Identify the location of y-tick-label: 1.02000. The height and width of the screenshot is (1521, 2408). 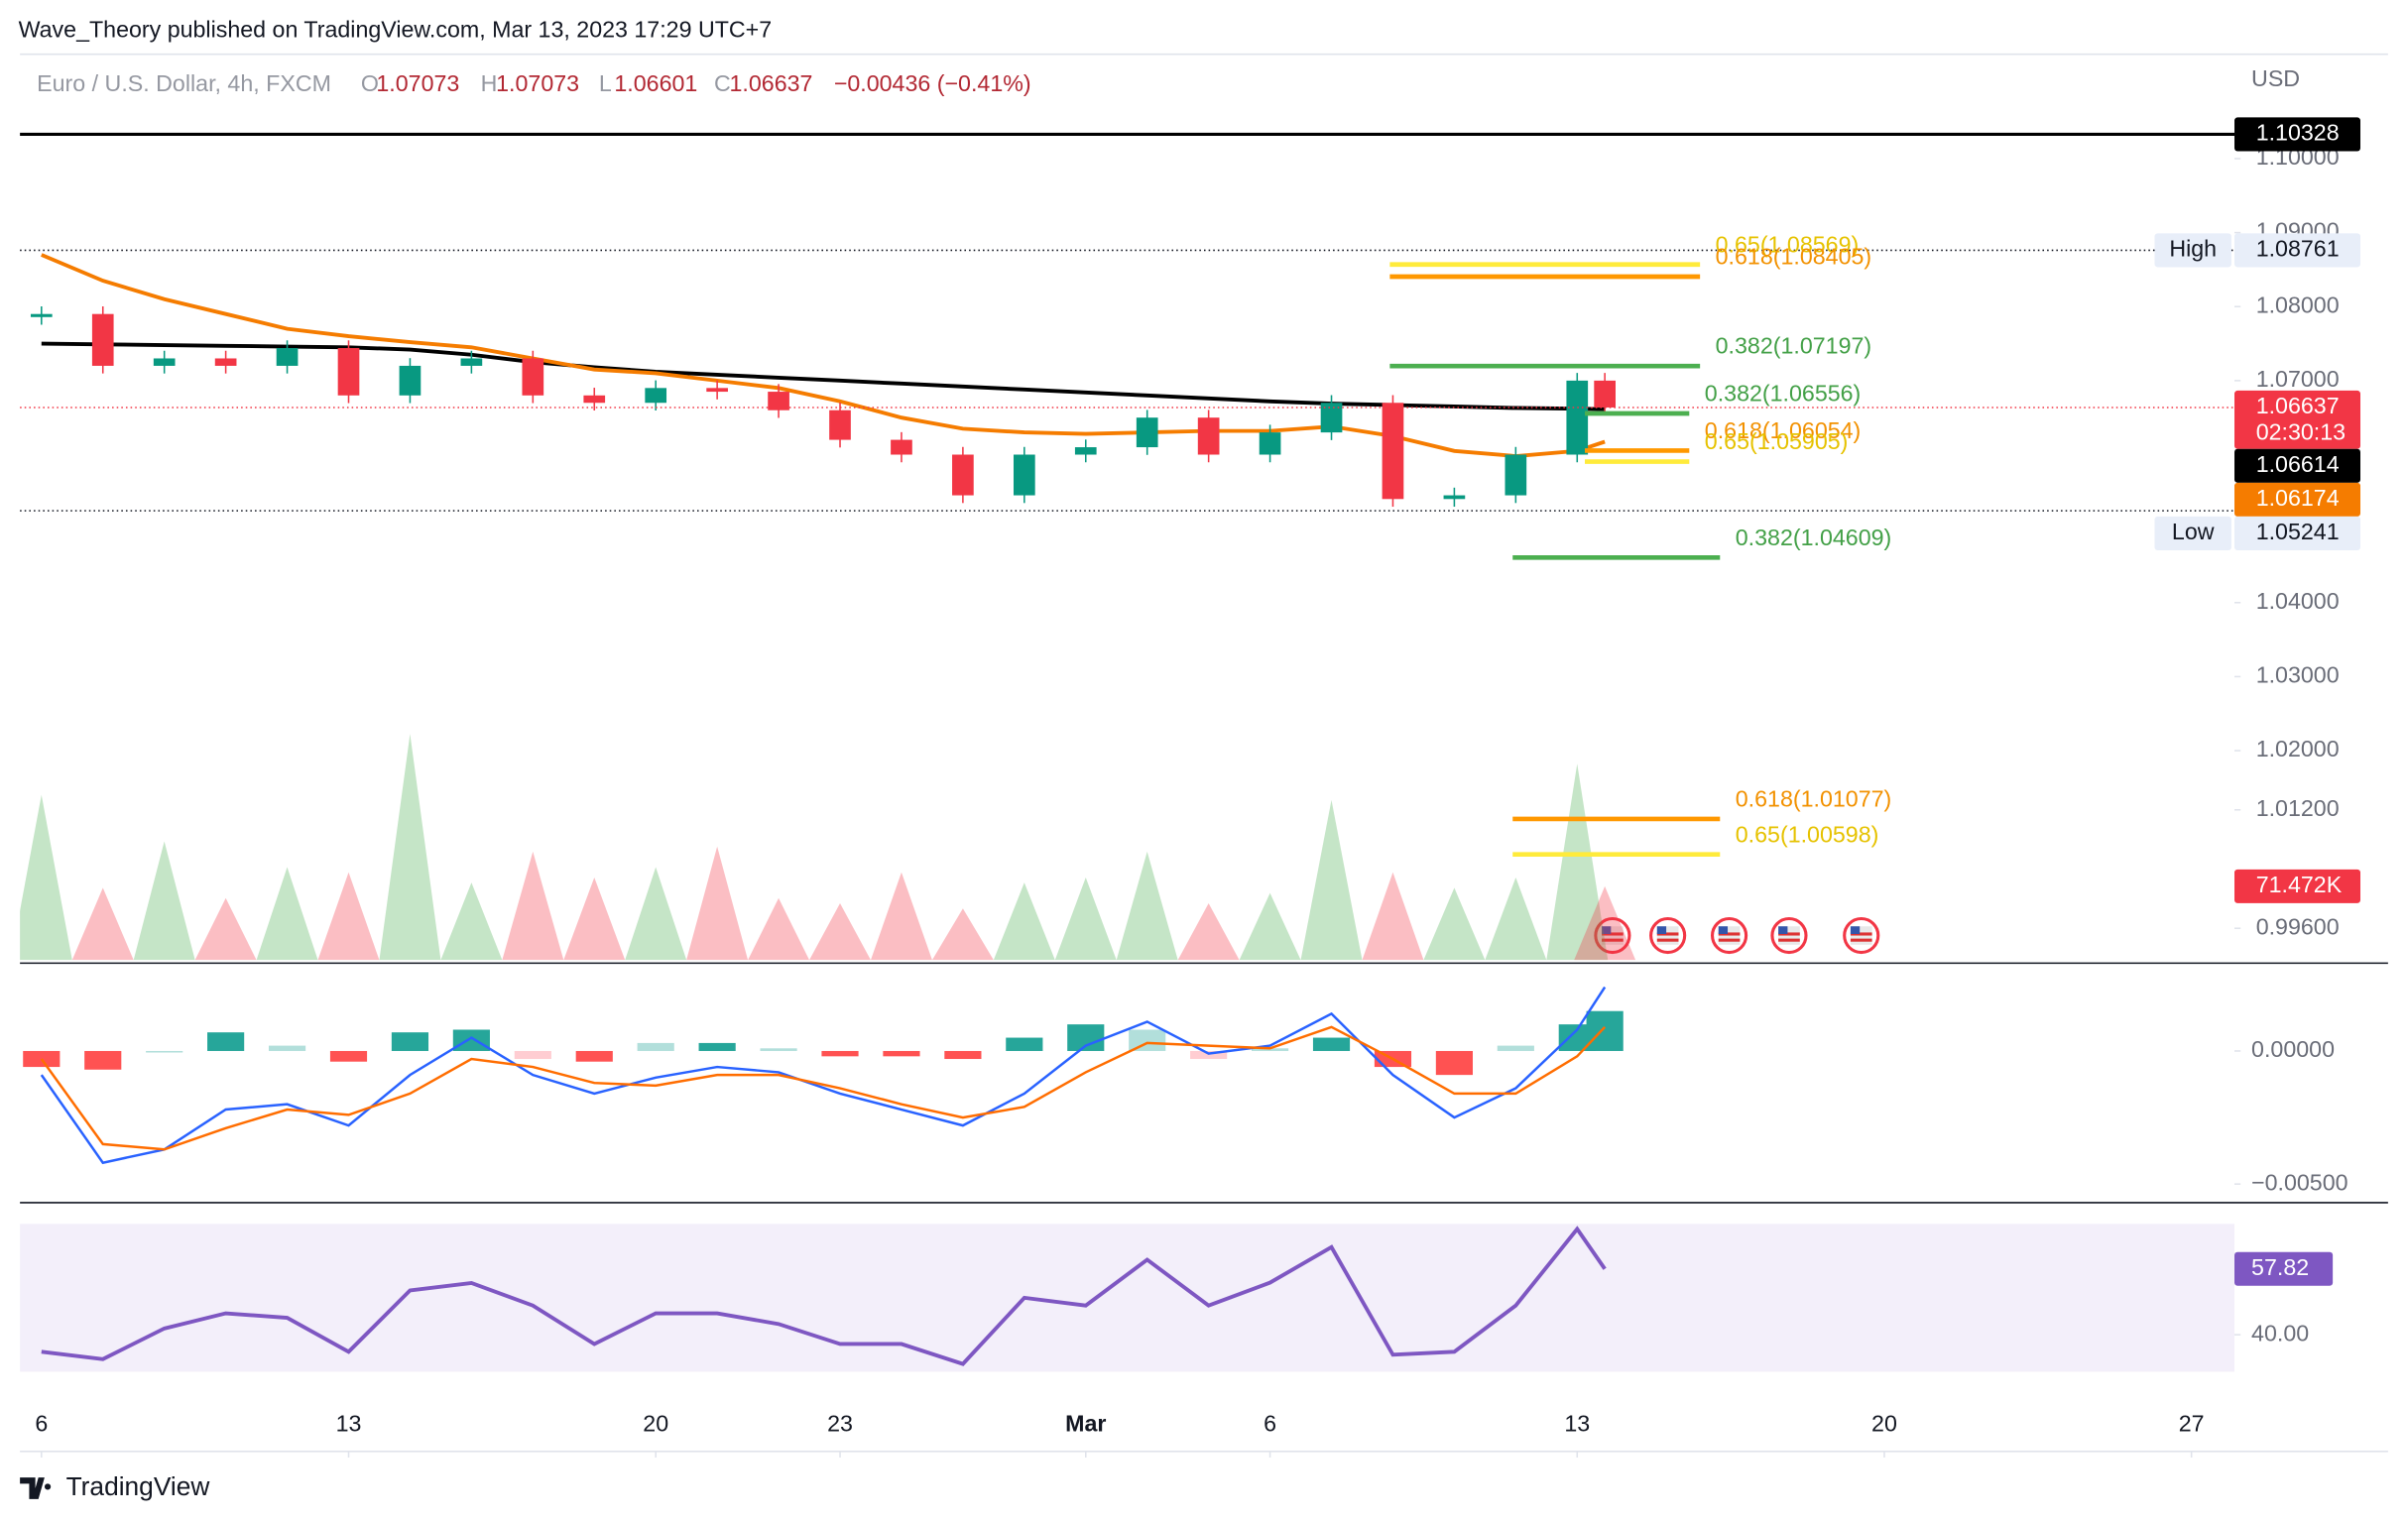
(2298, 748).